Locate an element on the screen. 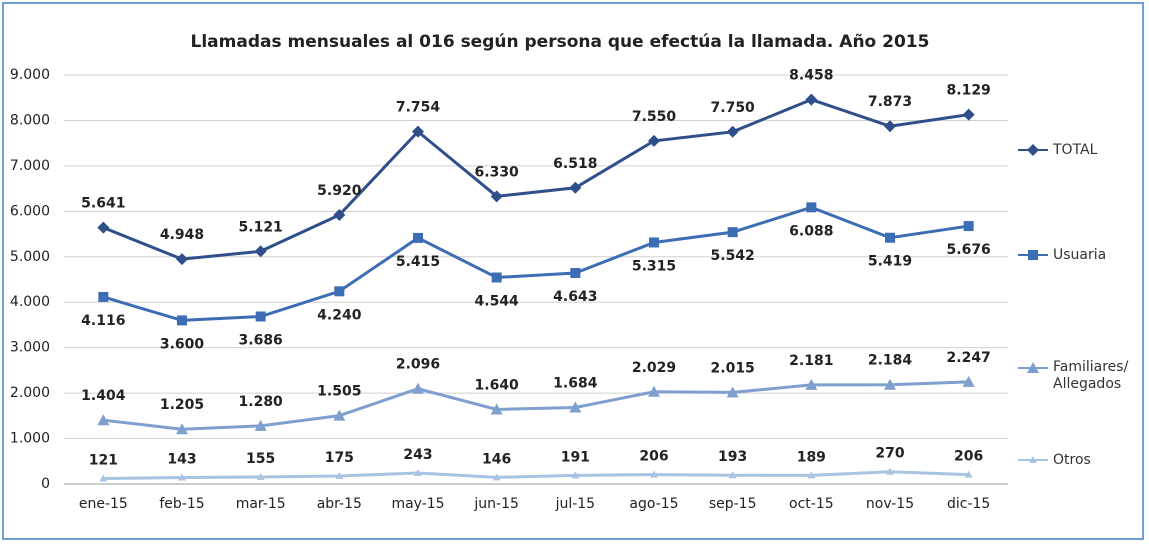  x-tick-label: mar-15 is located at coordinates (261, 504).